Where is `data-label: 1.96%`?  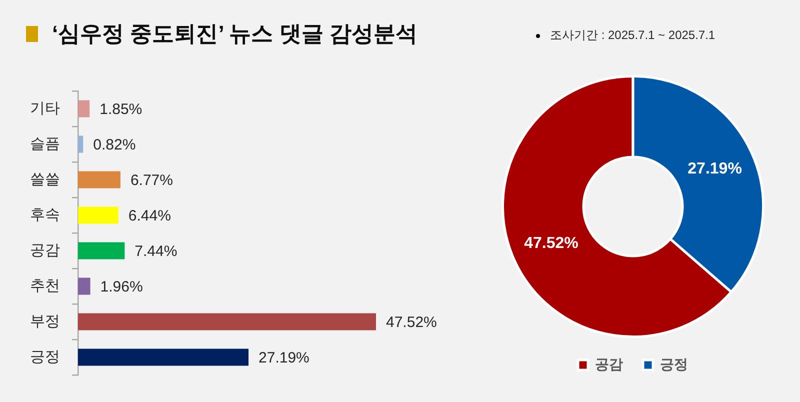 data-label: 1.96% is located at coordinates (121, 287).